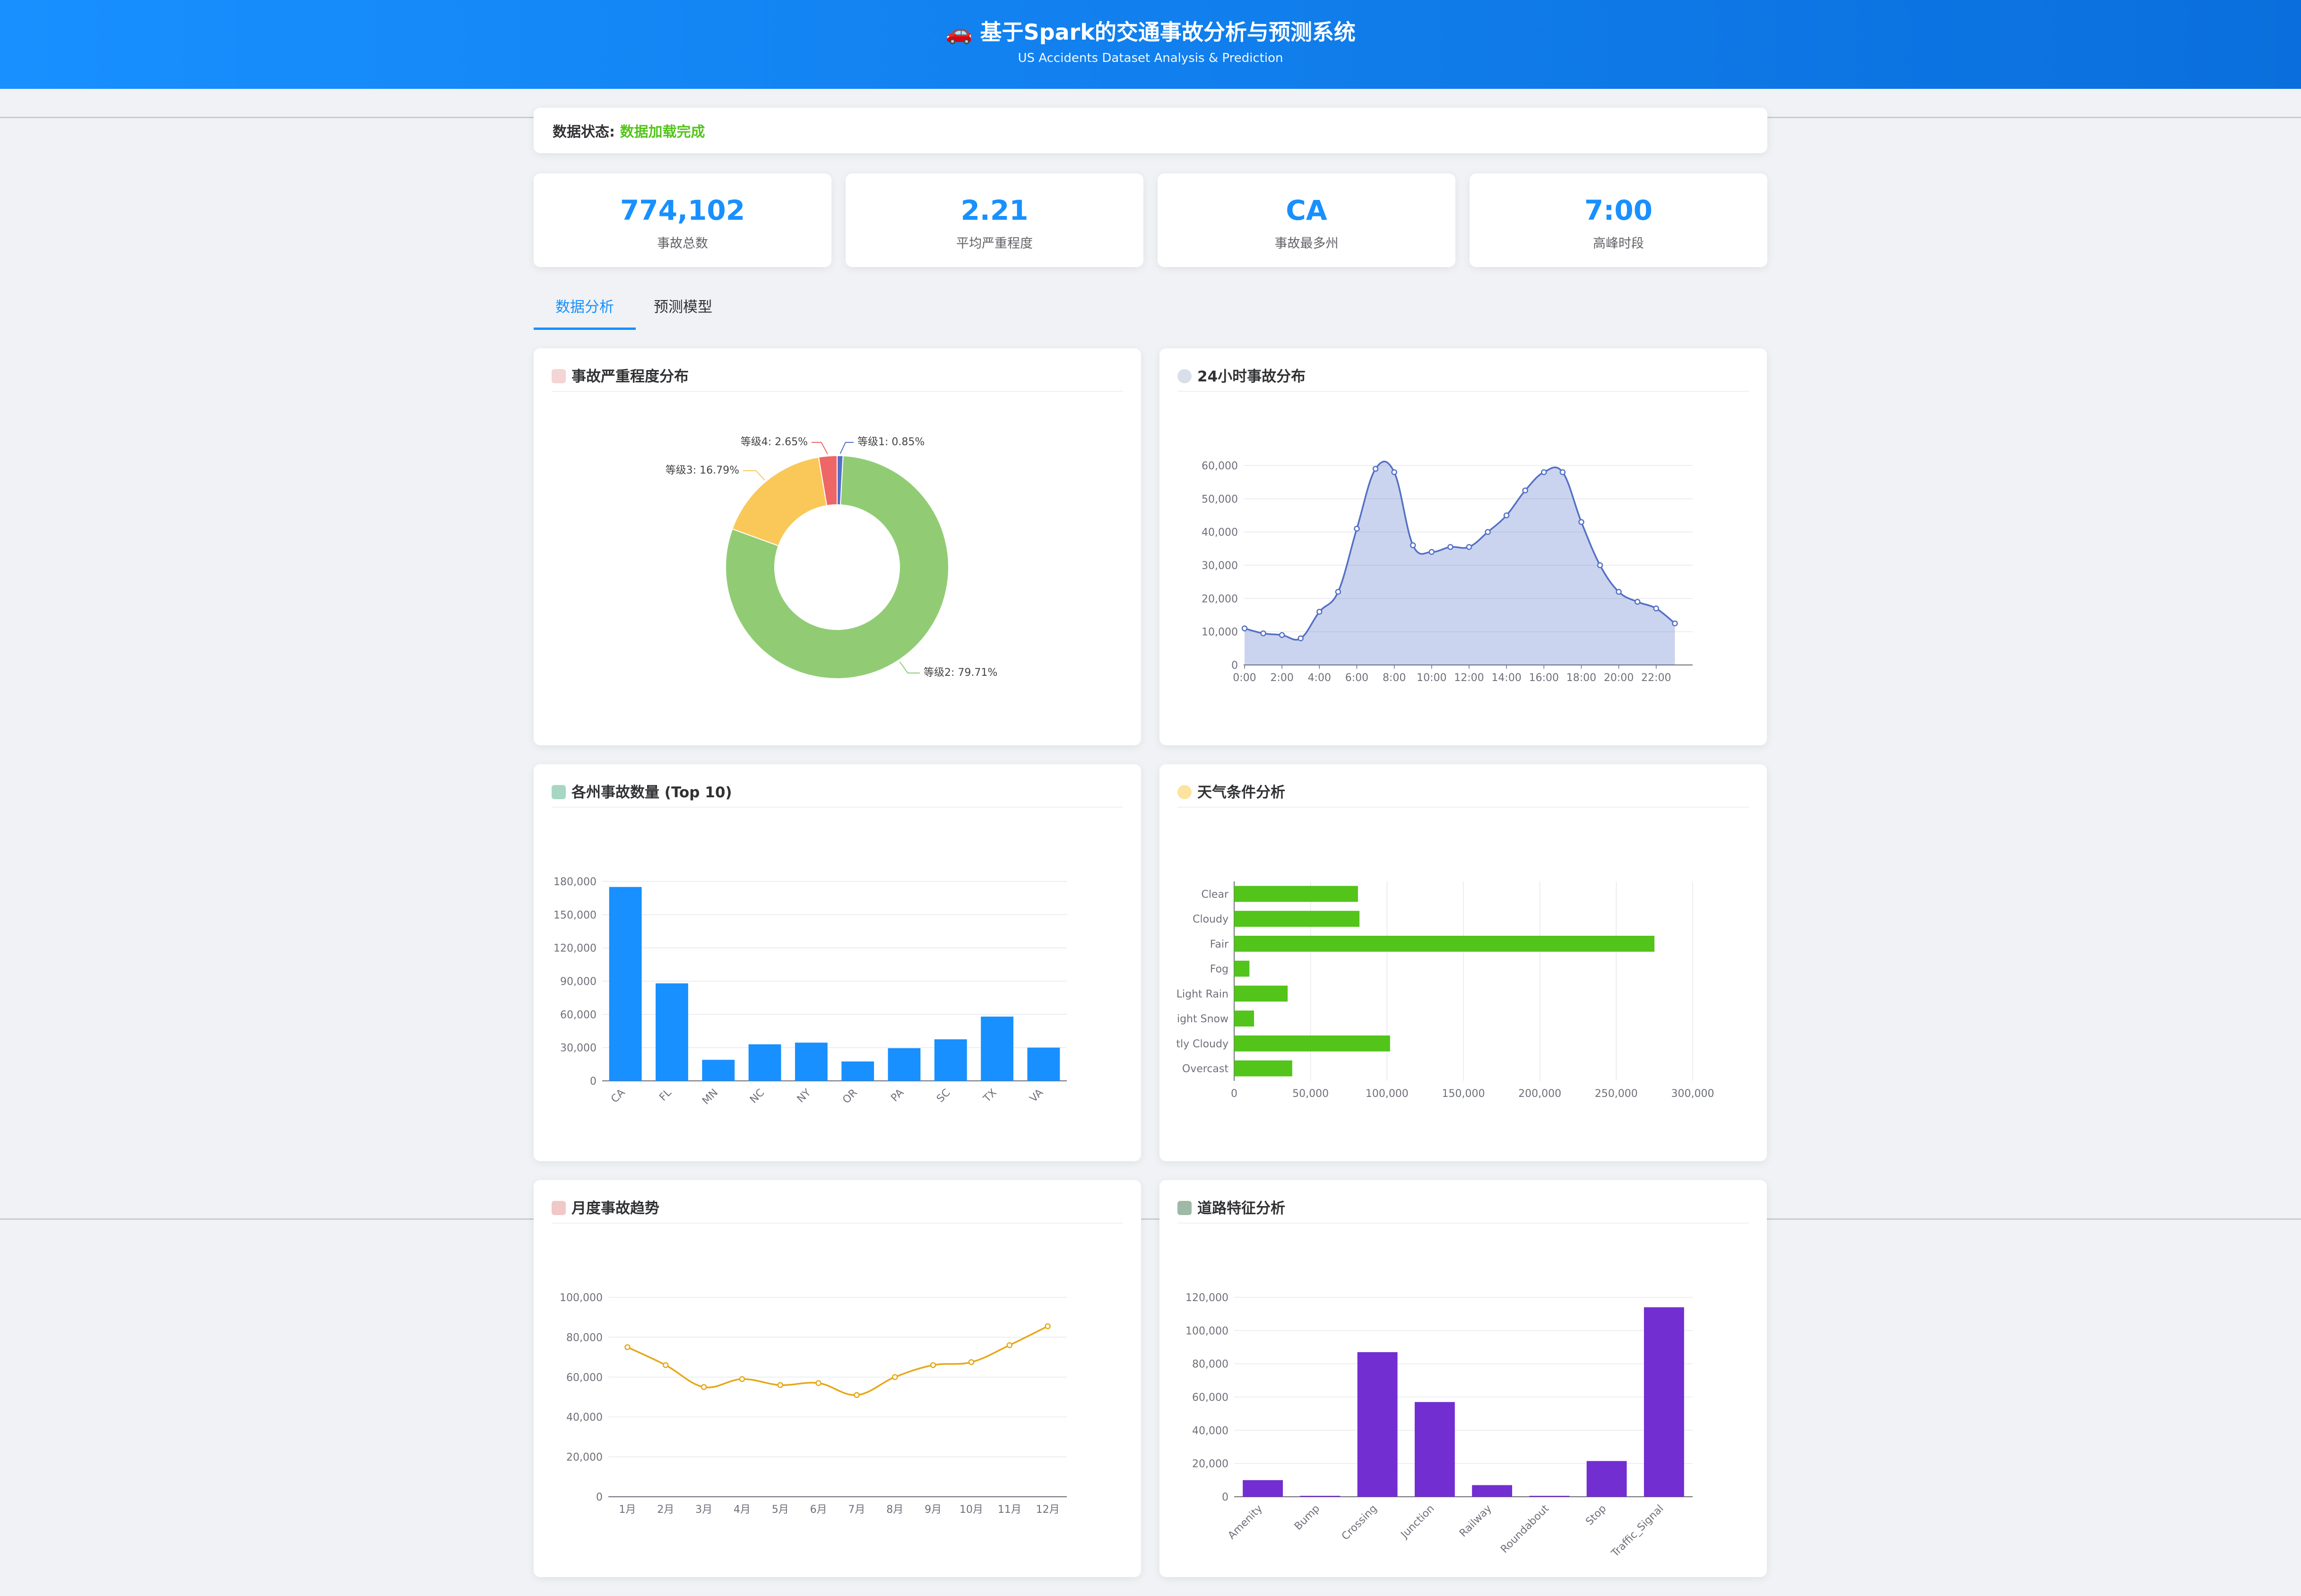 Image resolution: width=2301 pixels, height=1596 pixels. What do you see at coordinates (1544, 678) in the screenshot?
I see `x-tick-label: 16:00` at bounding box center [1544, 678].